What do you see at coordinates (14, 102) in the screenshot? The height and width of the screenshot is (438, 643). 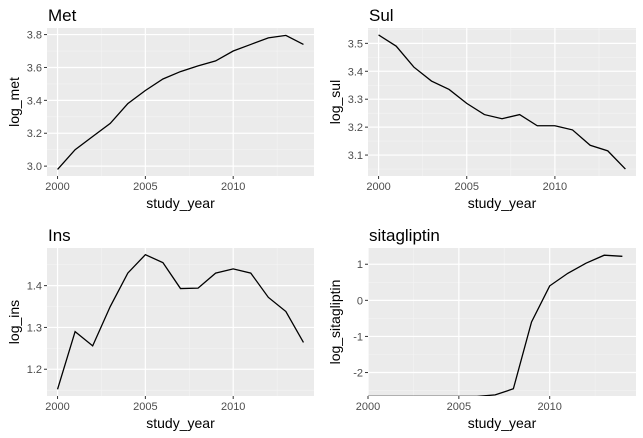 I see `y-axis-label: log_met` at bounding box center [14, 102].